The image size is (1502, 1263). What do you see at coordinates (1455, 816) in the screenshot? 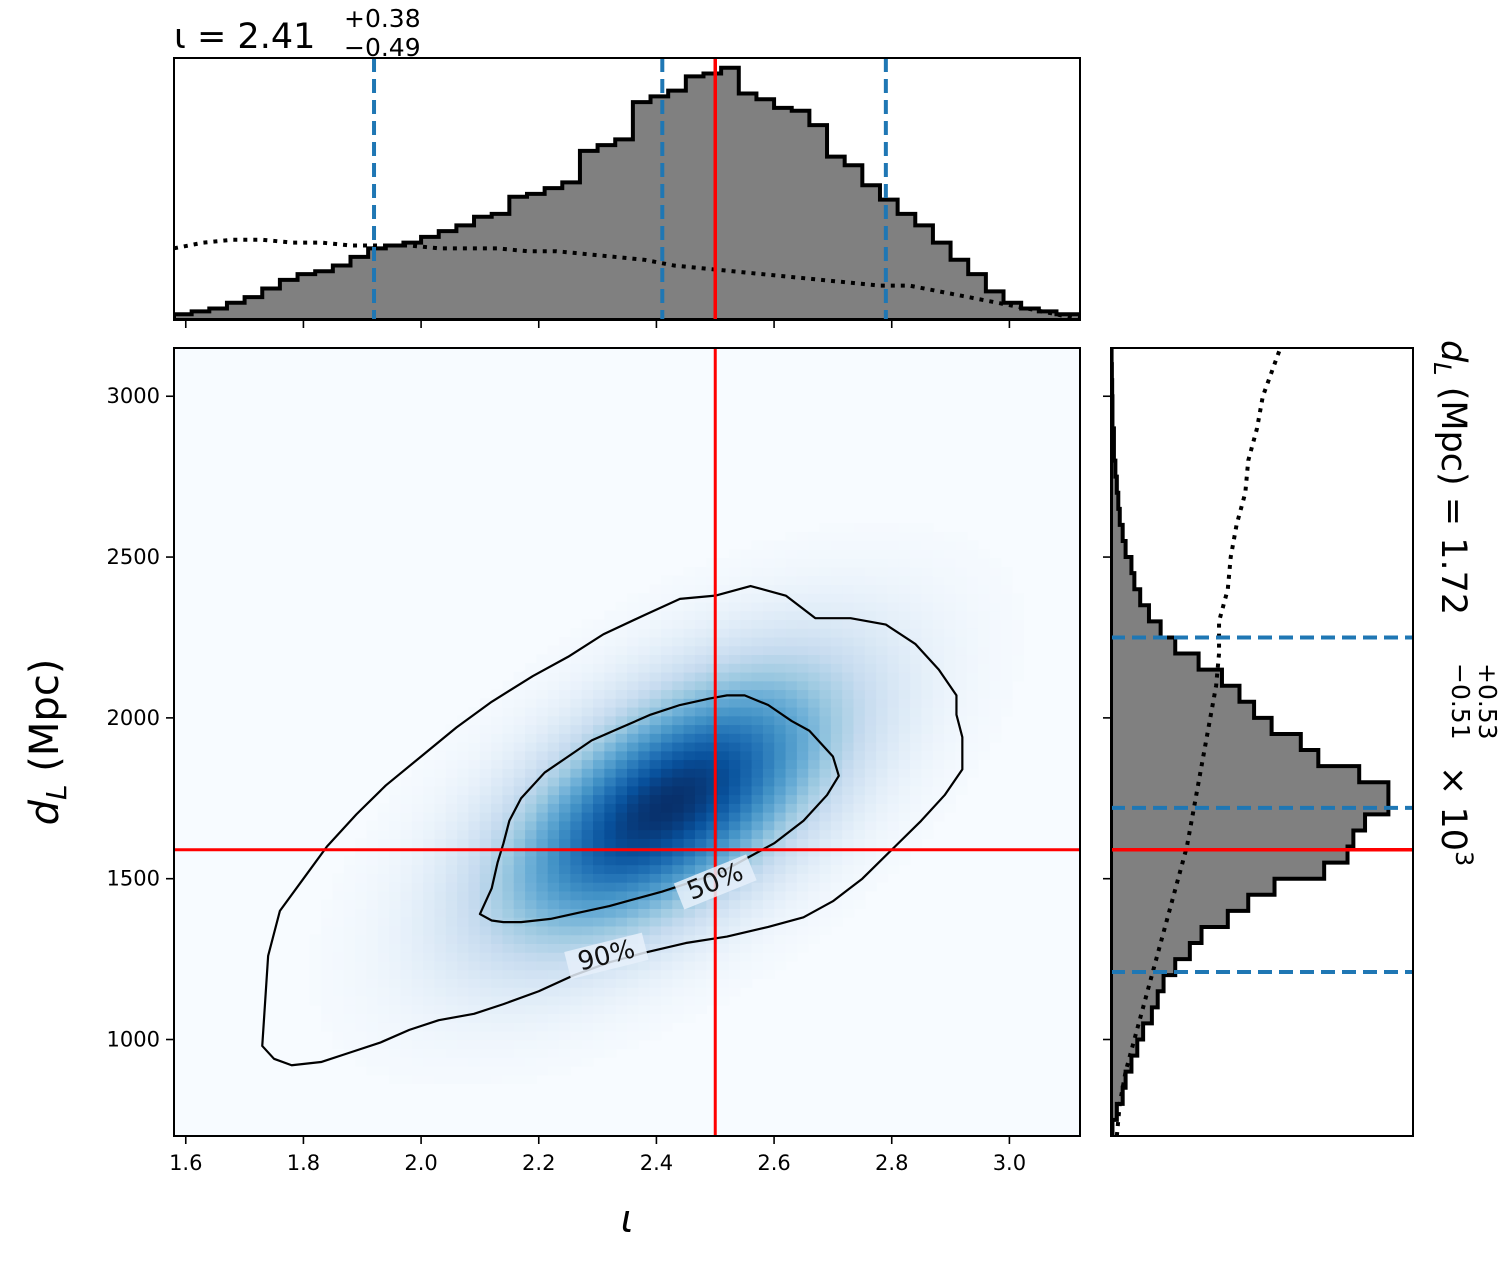
I see `dl-title-multiplier: × 103` at bounding box center [1455, 816].